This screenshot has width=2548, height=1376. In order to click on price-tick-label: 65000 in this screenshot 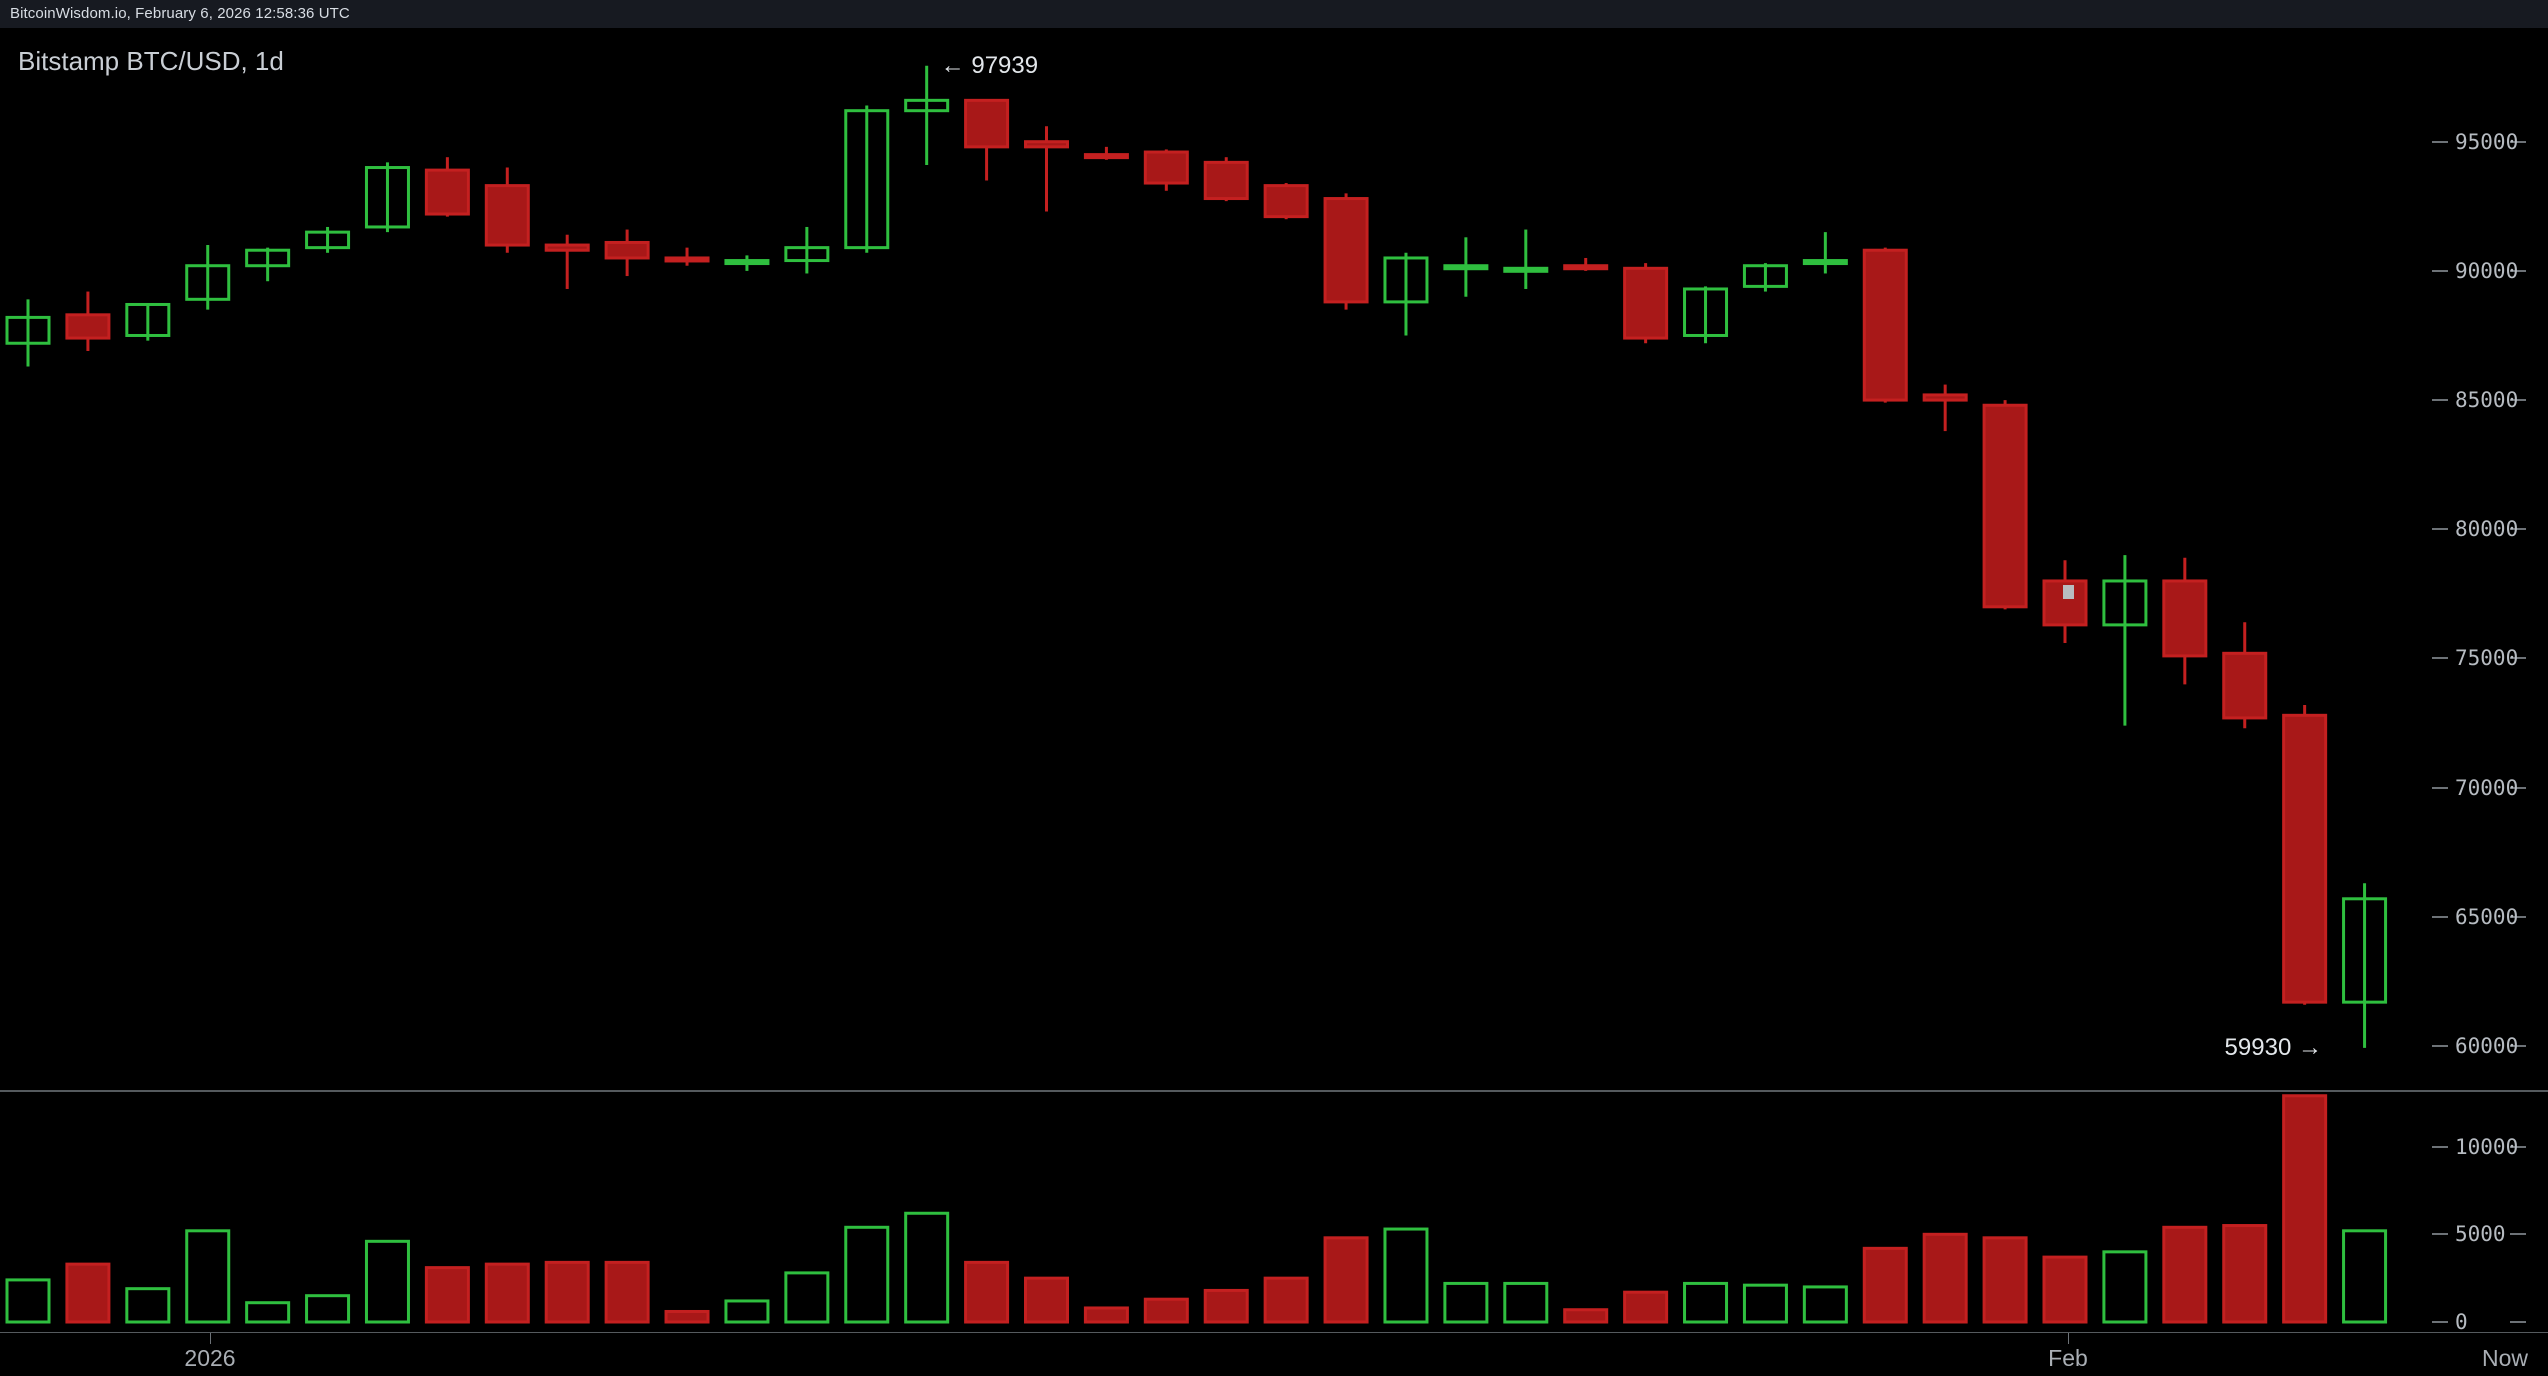, I will do `click(2487, 916)`.